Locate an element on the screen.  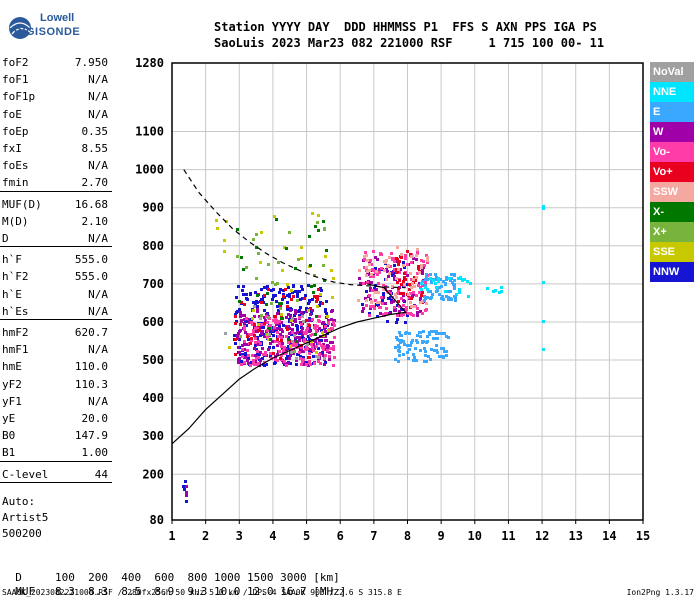
x-tick-label: 5 is located at coordinates (306, 536).